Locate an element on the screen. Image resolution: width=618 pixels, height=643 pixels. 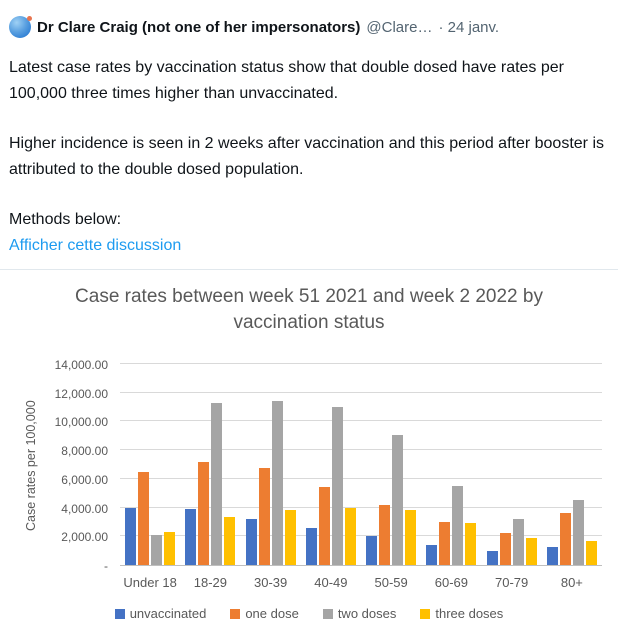
bar-group-80+ is located at coordinates (572, 465).